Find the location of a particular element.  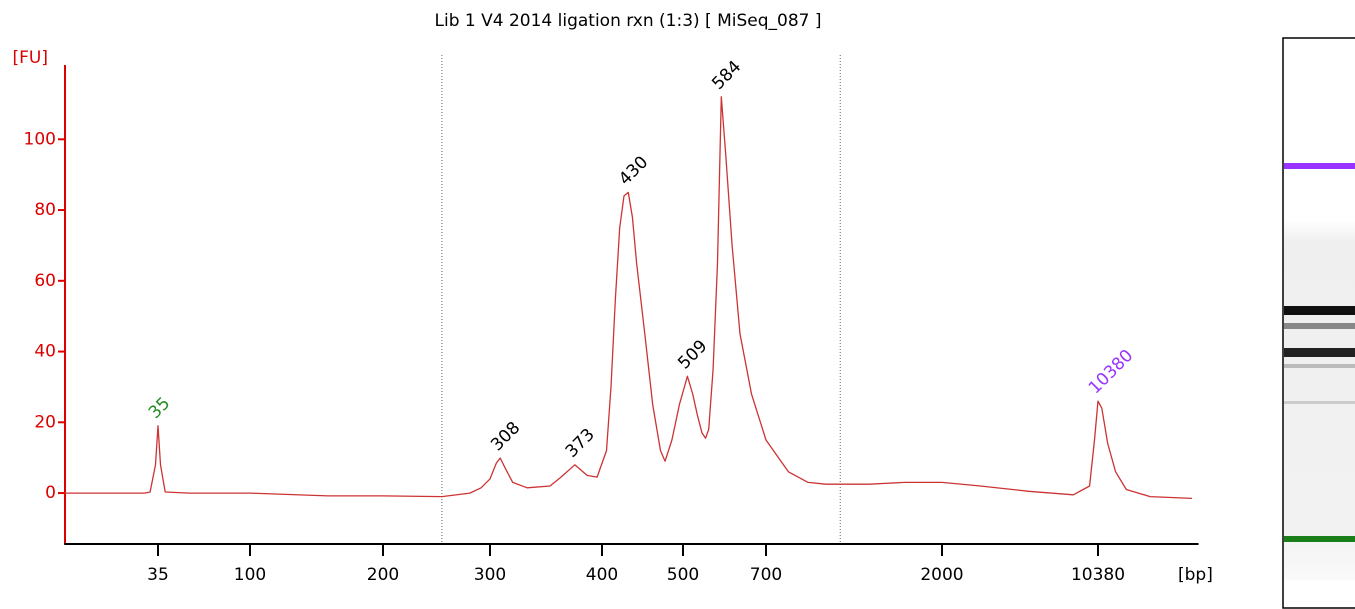

x-tick-label: 700 is located at coordinates (766, 575).